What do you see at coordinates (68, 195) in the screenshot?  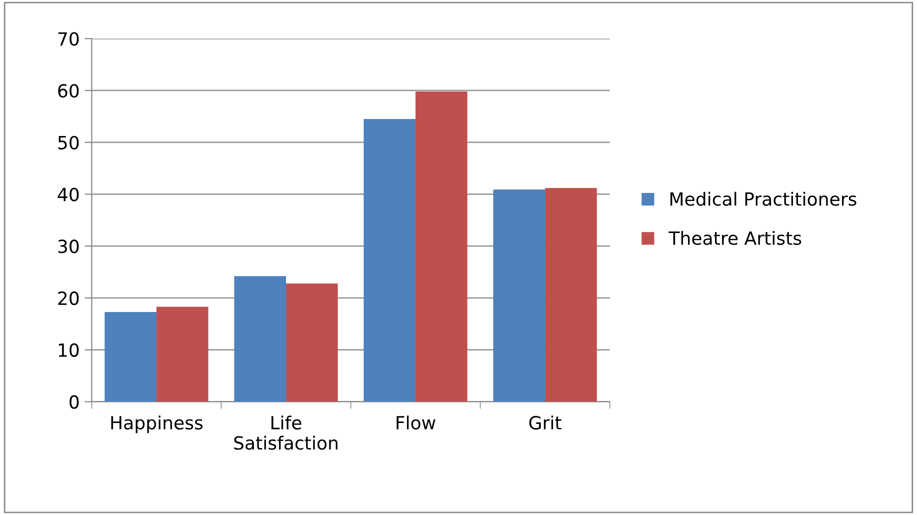 I see `y-tick-label: 40` at bounding box center [68, 195].